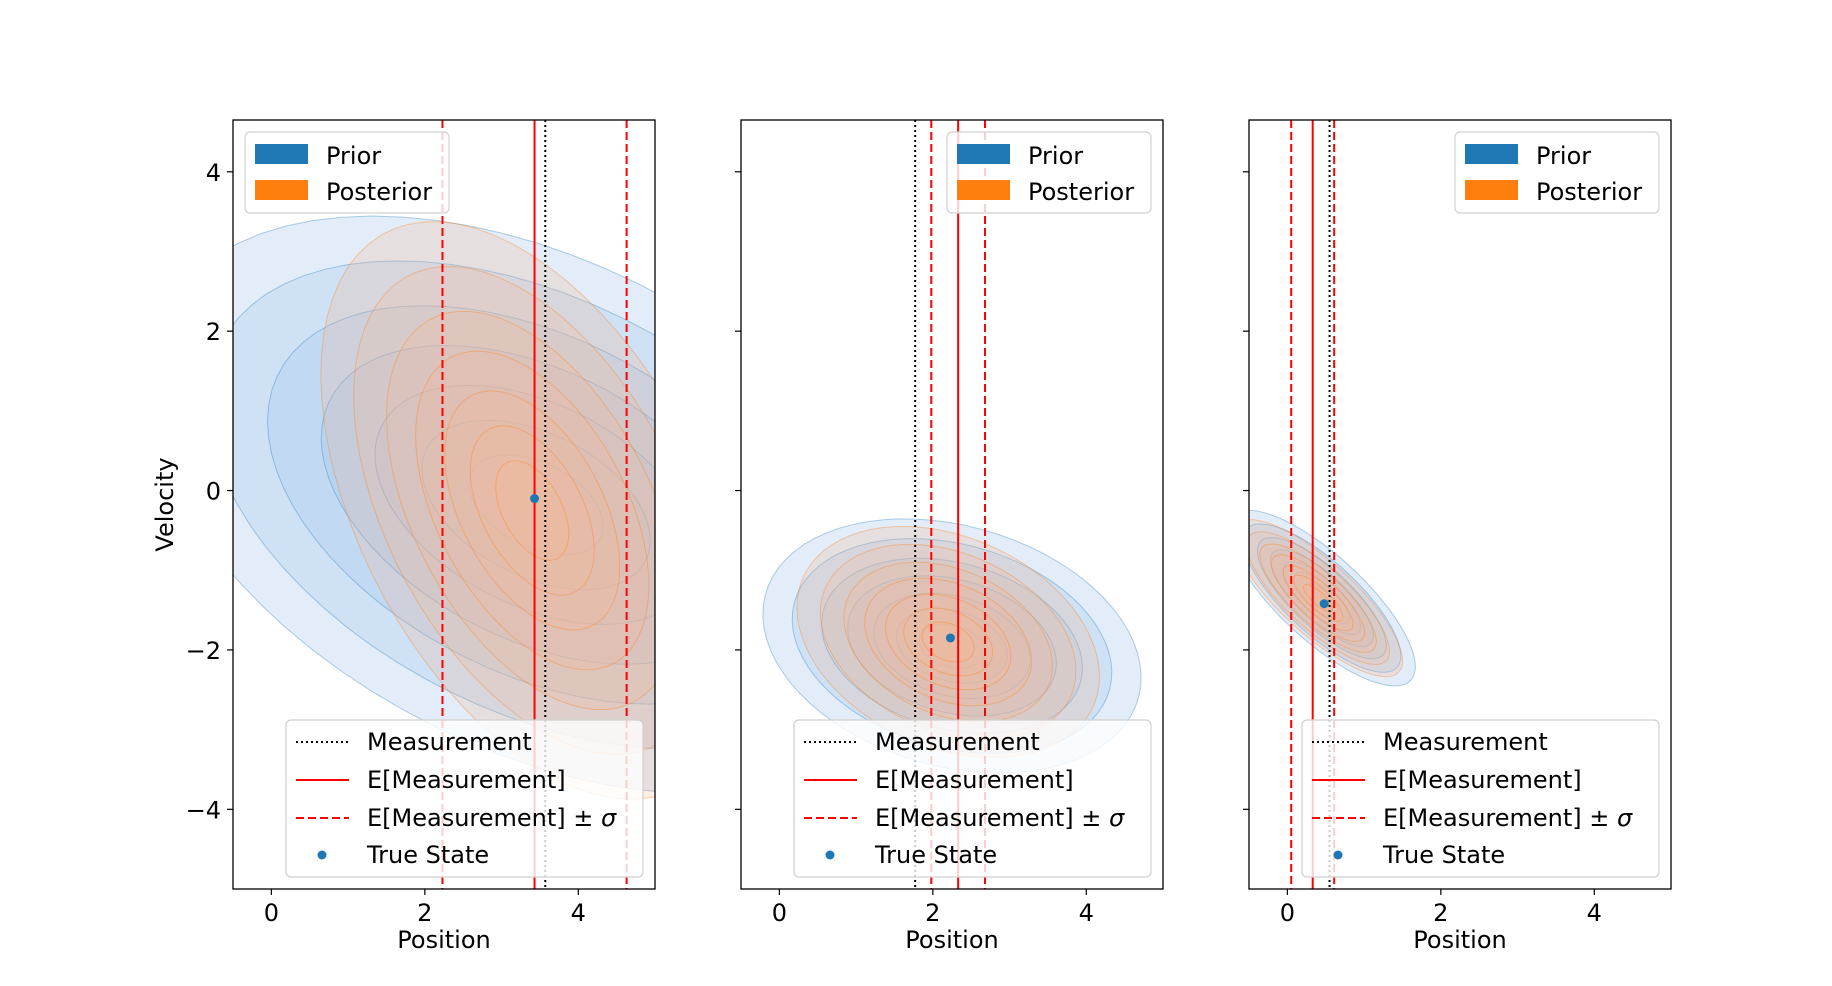 Image resolution: width=1832 pixels, height=986 pixels. I want to click on y-axis-label: Velocity, so click(165, 504).